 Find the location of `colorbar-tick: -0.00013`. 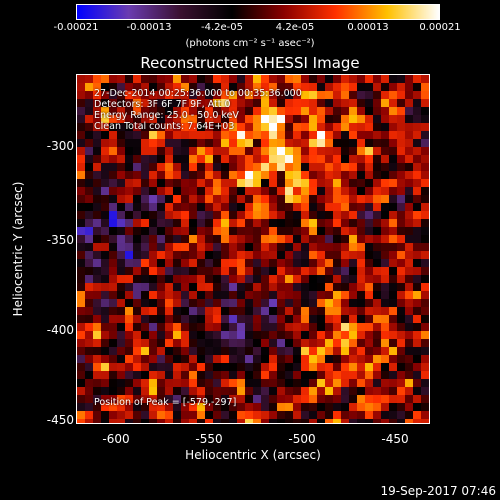

colorbar-tick: -0.00013 is located at coordinates (149, 27).